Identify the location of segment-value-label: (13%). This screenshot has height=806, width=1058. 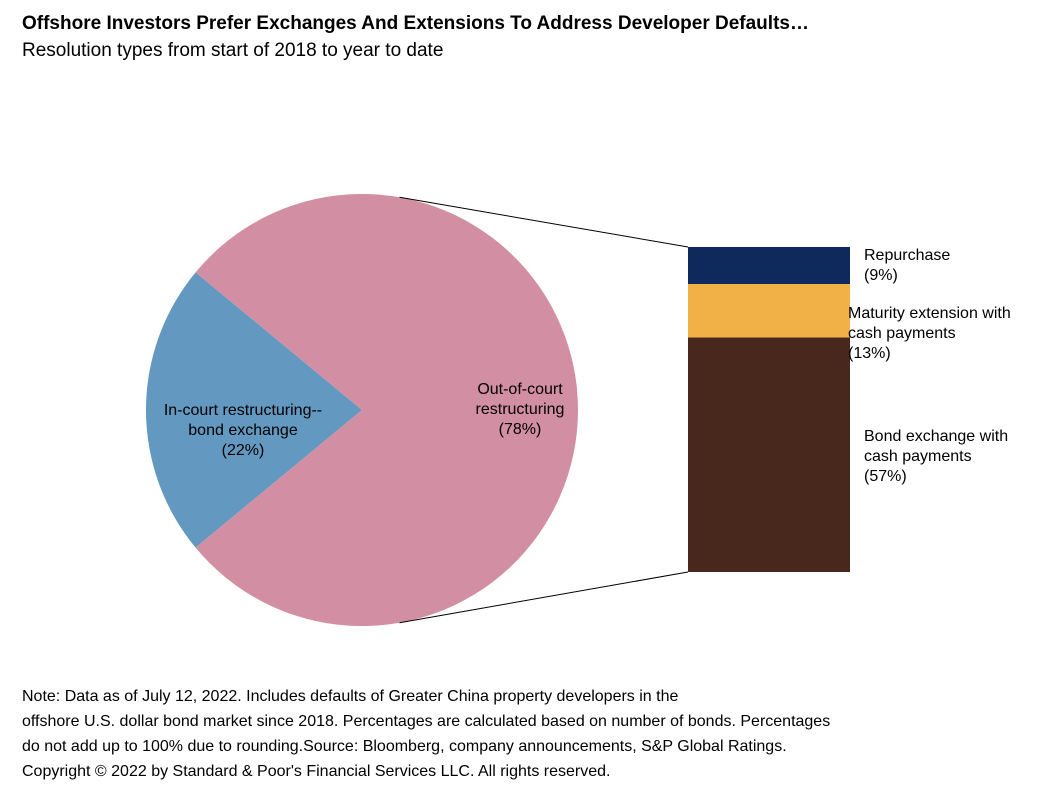
(869, 353).